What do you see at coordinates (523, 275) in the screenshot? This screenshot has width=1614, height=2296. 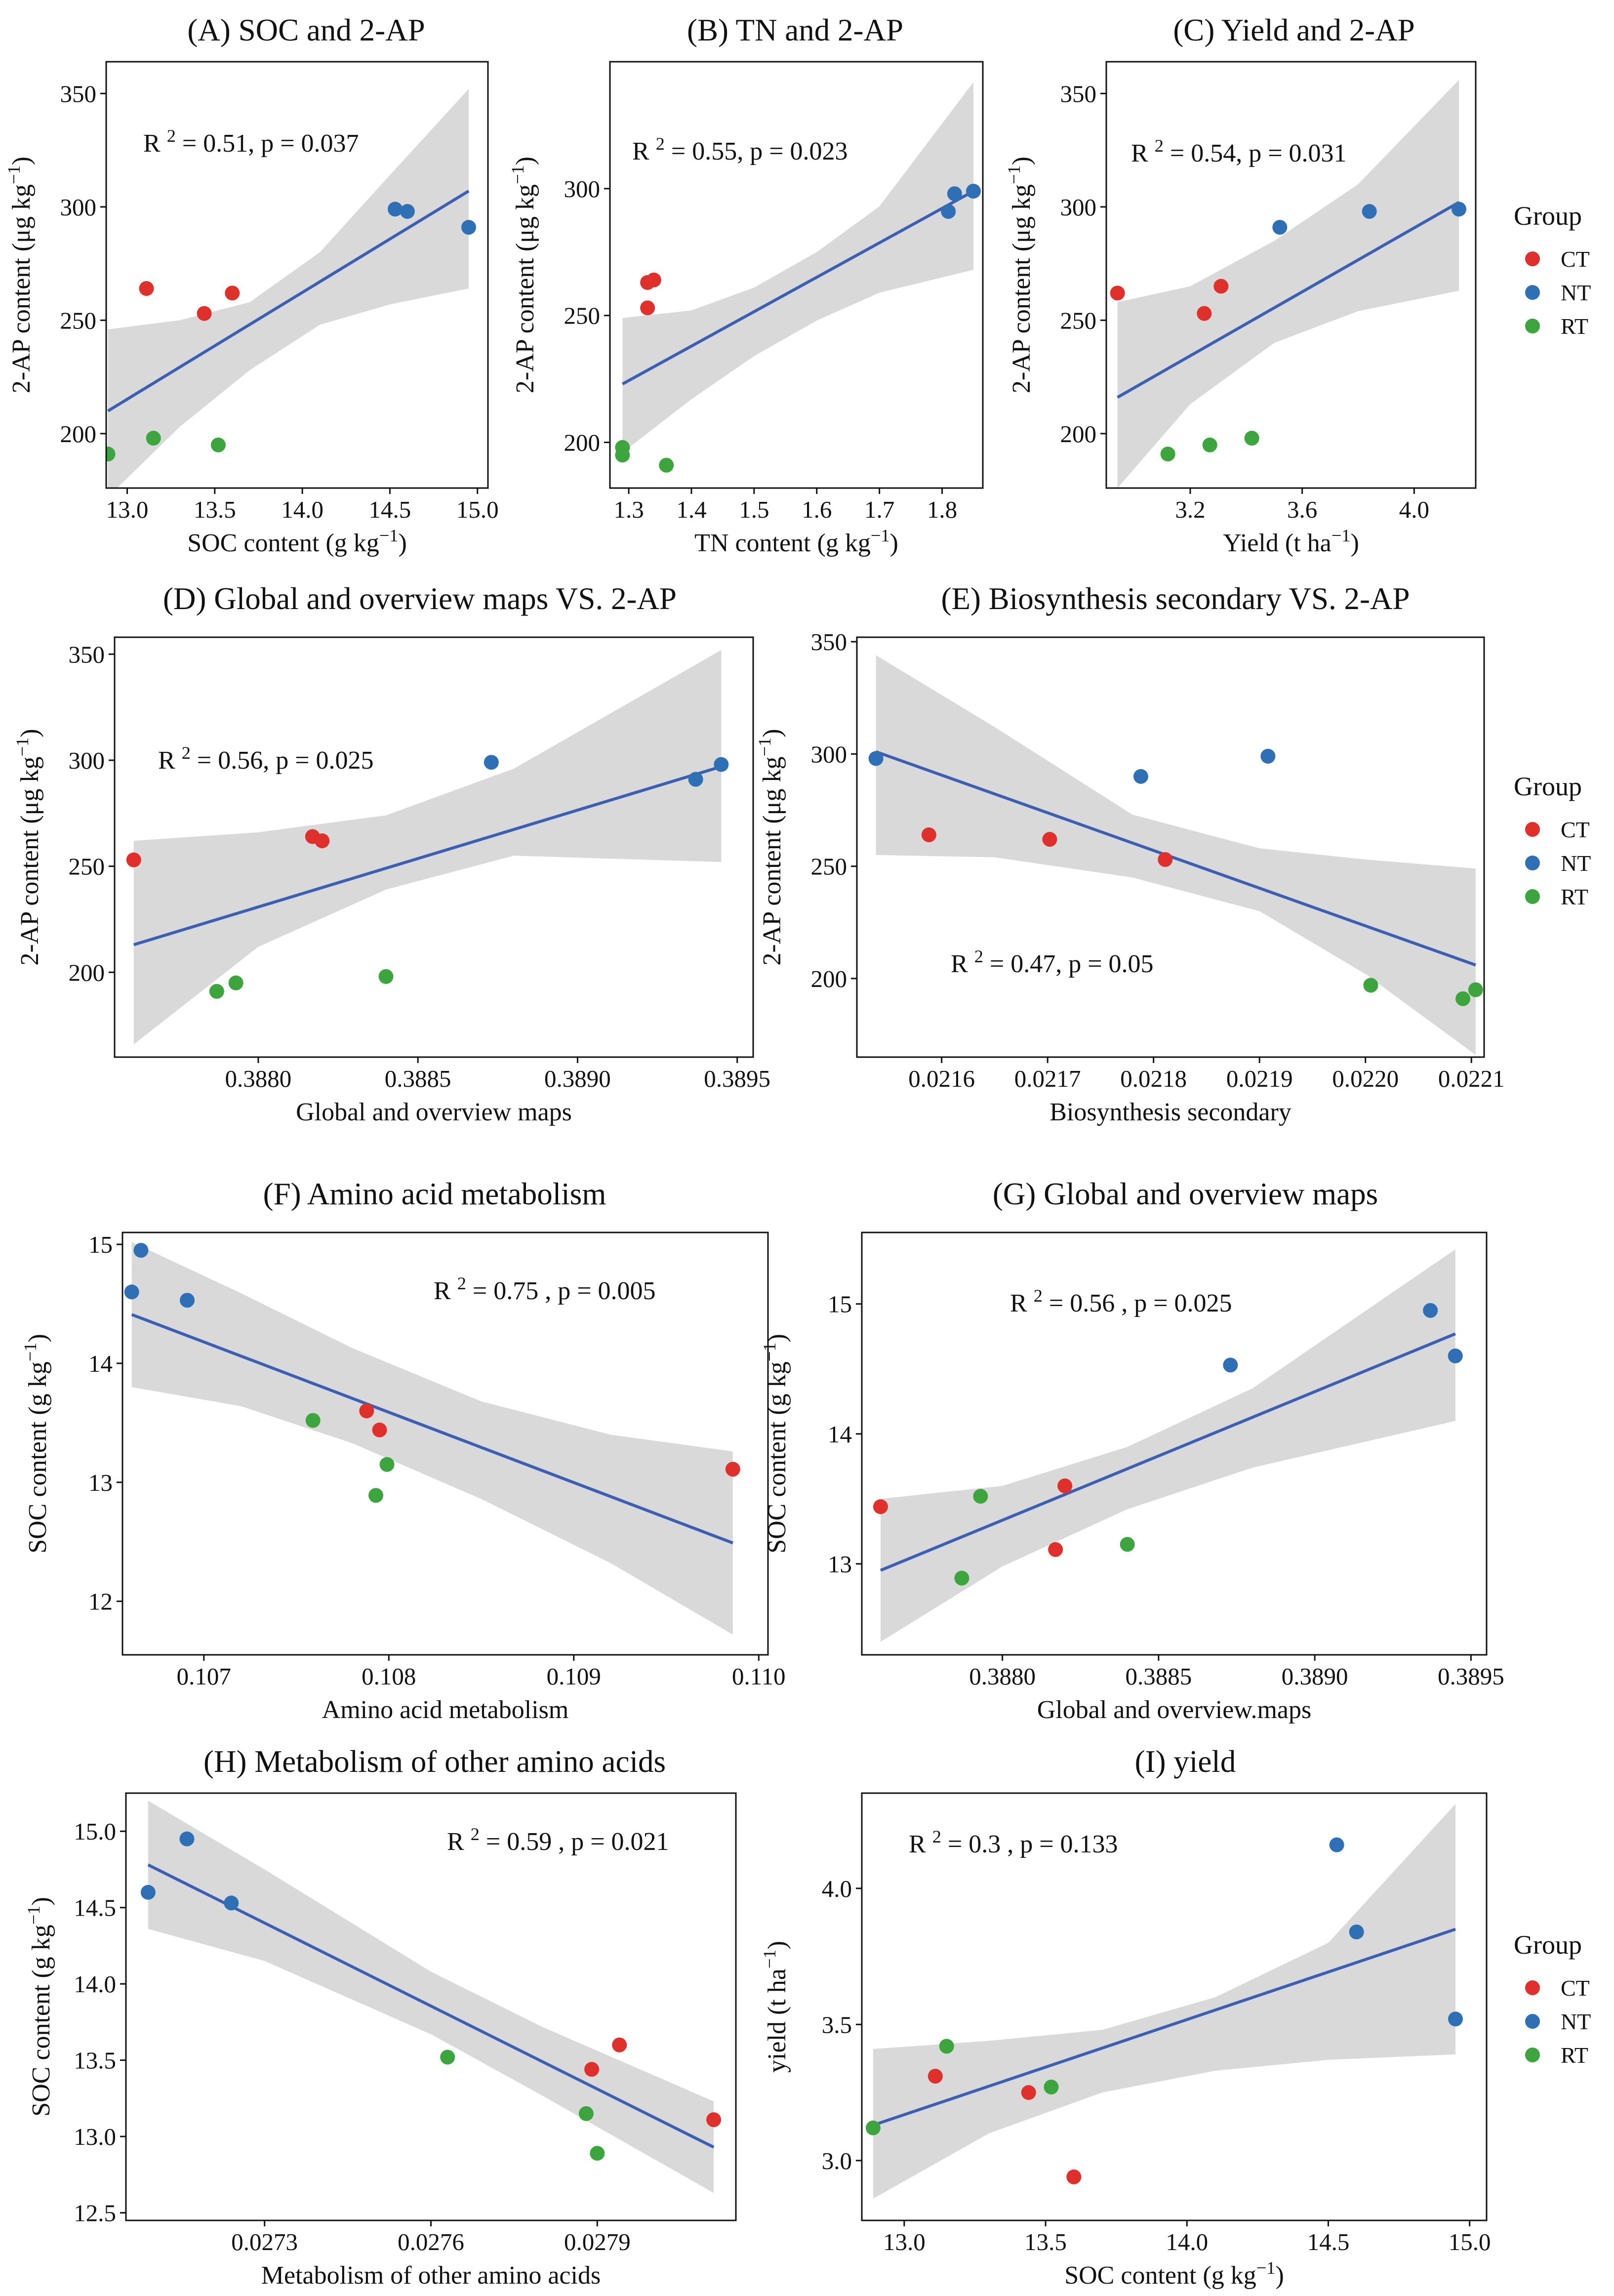 I see `y-axis-label: 2-AP content (μg kg−1)` at bounding box center [523, 275].